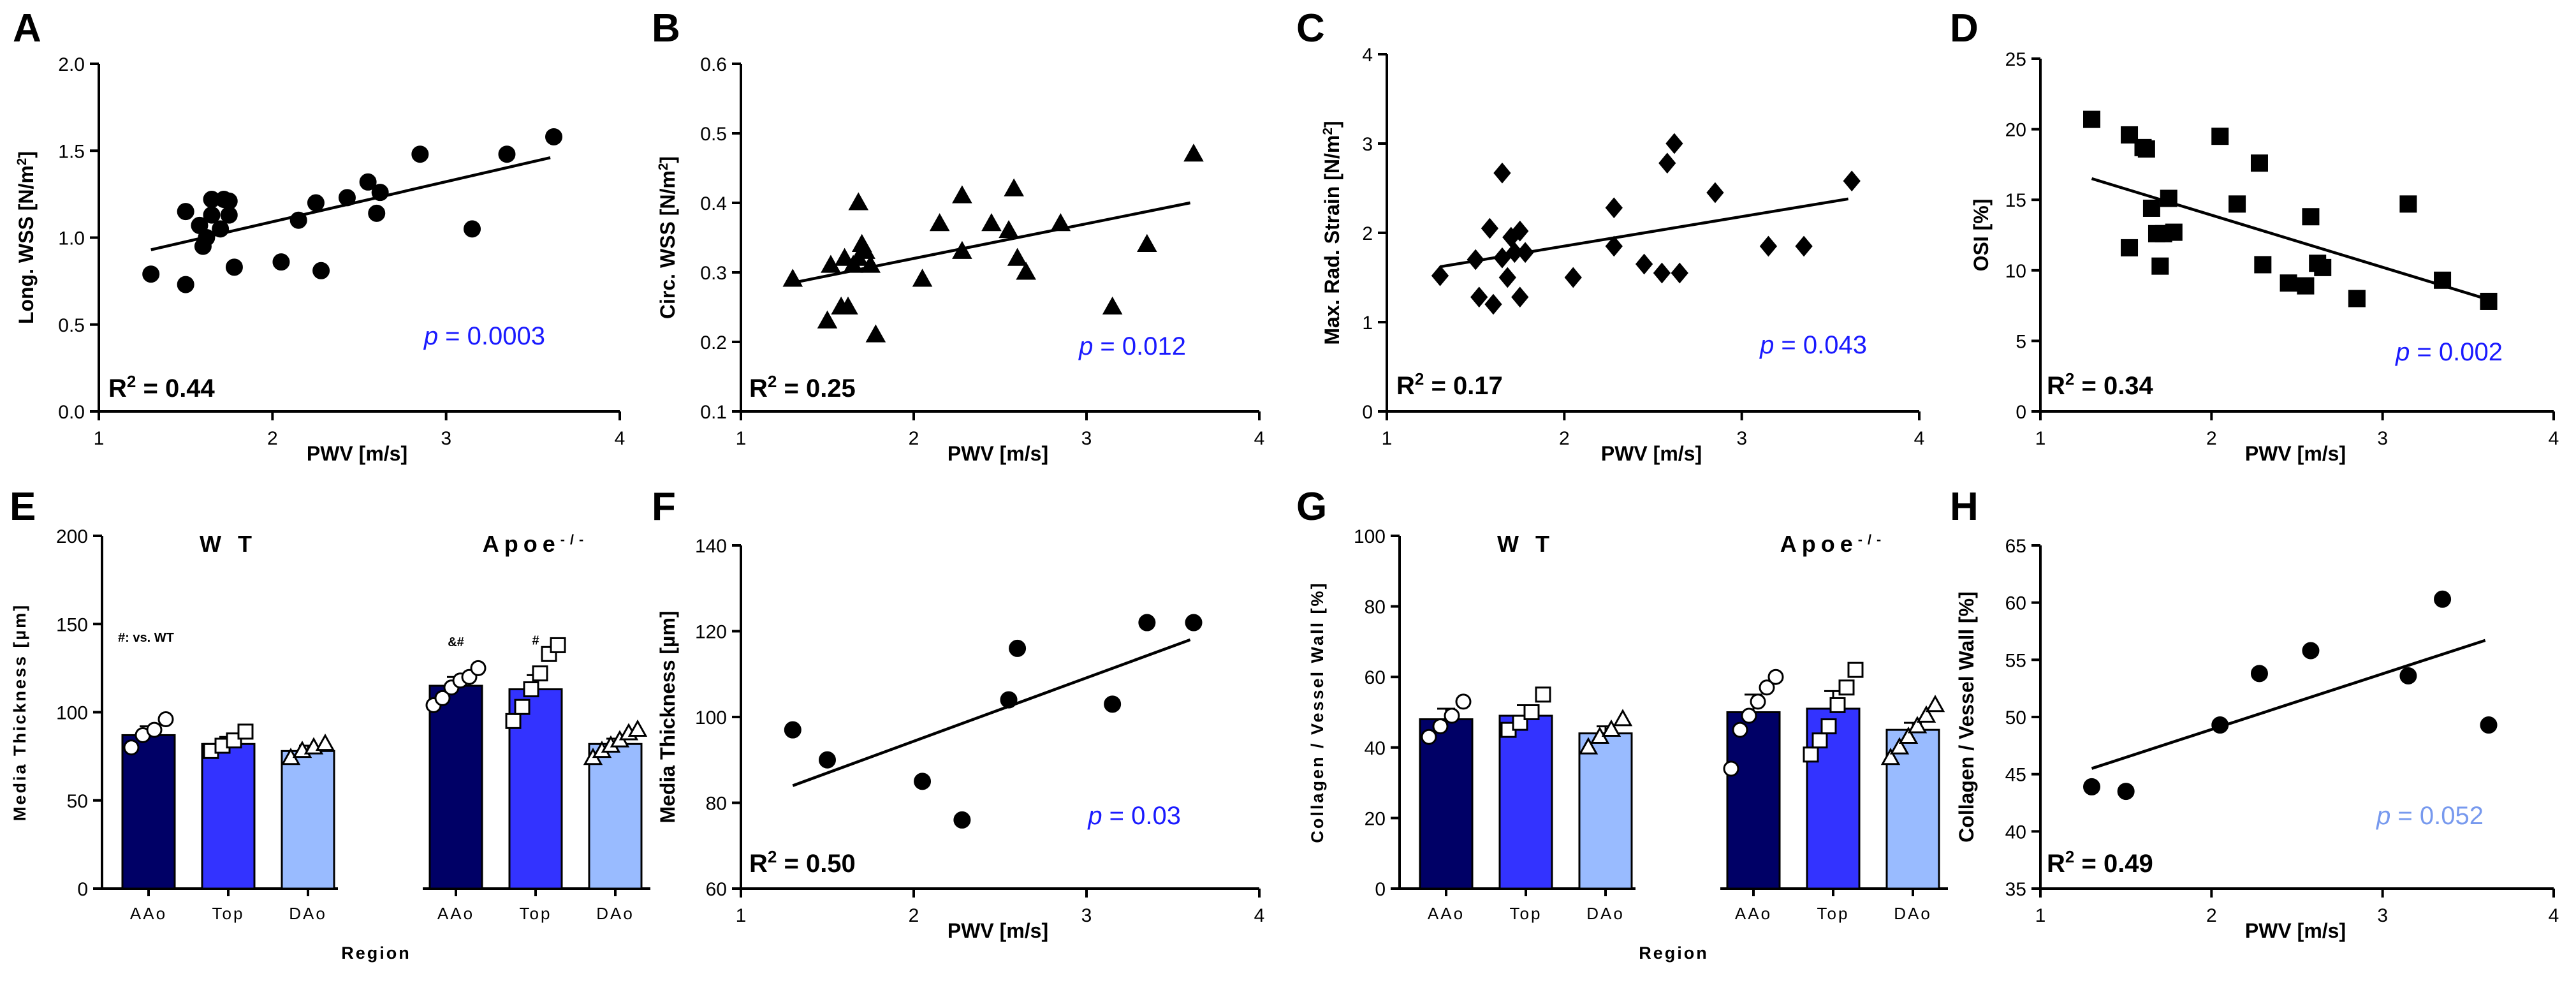 The height and width of the screenshot is (983, 2576). I want to click on y-tick-label: 1.5, so click(71, 151).